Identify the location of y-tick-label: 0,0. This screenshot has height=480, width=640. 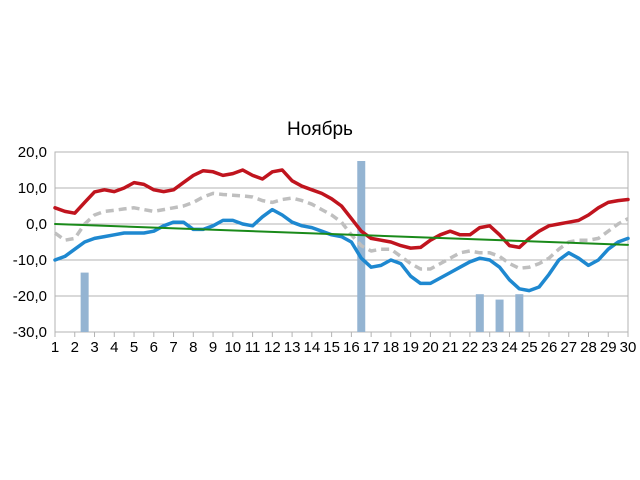
(36, 224).